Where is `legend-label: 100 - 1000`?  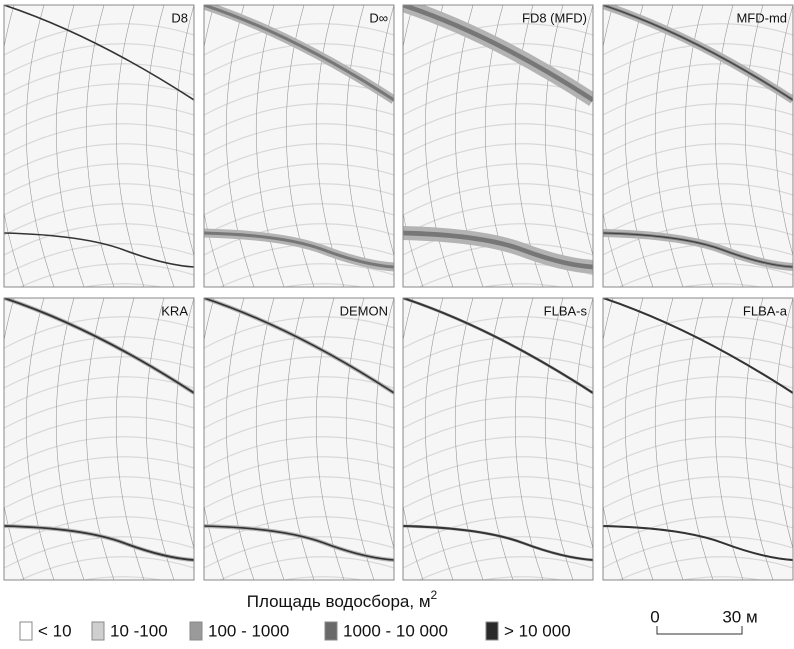
legend-label: 100 - 1000 is located at coordinates (248, 630).